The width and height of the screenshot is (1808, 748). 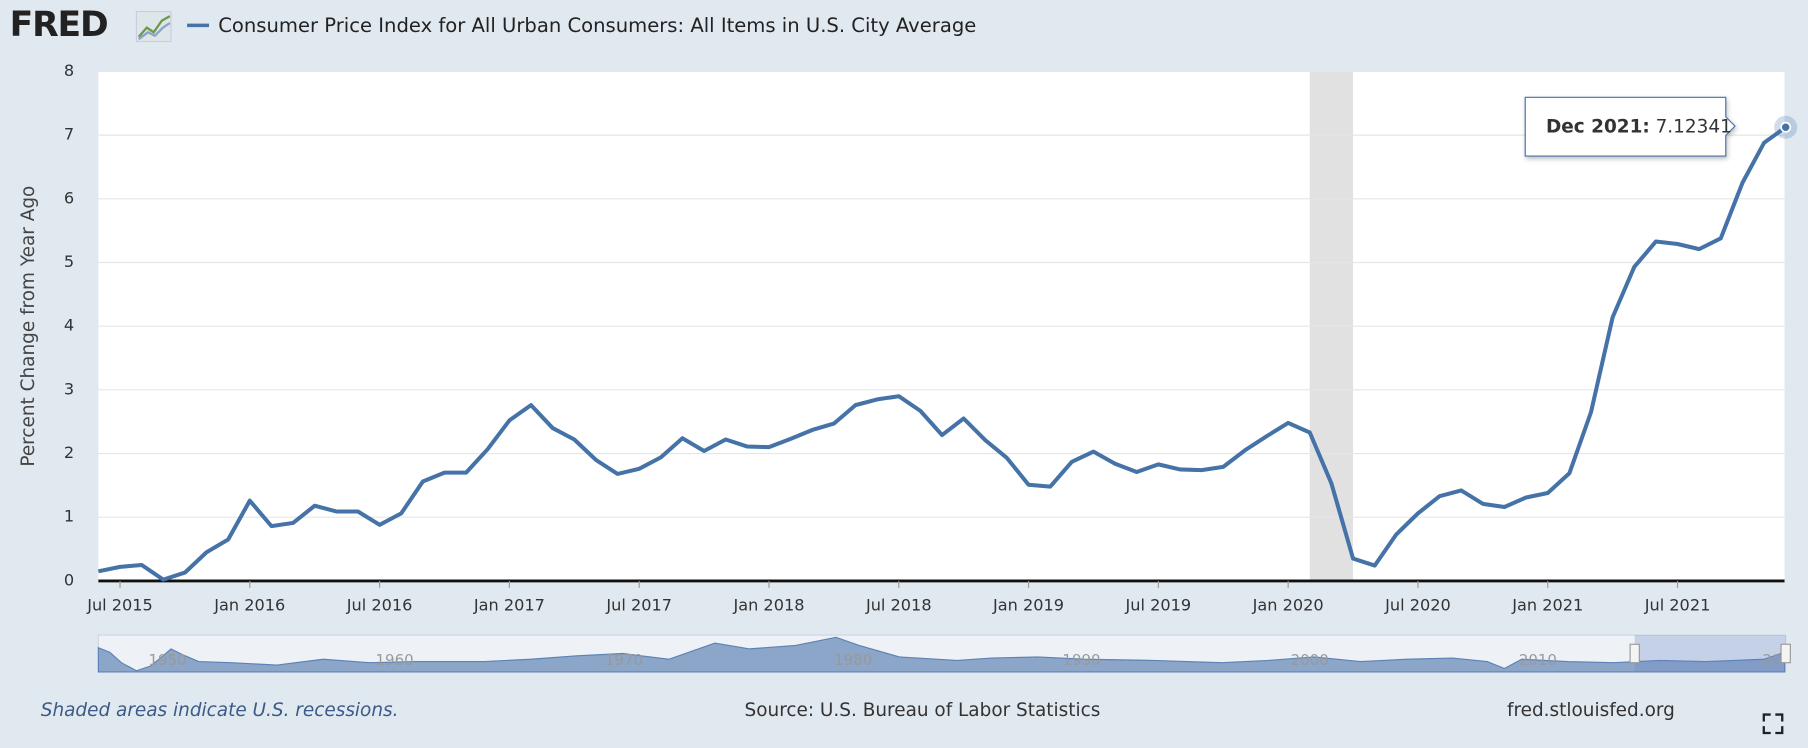 I want to click on x-tick-label: Jan 2020, so click(x=1288, y=605).